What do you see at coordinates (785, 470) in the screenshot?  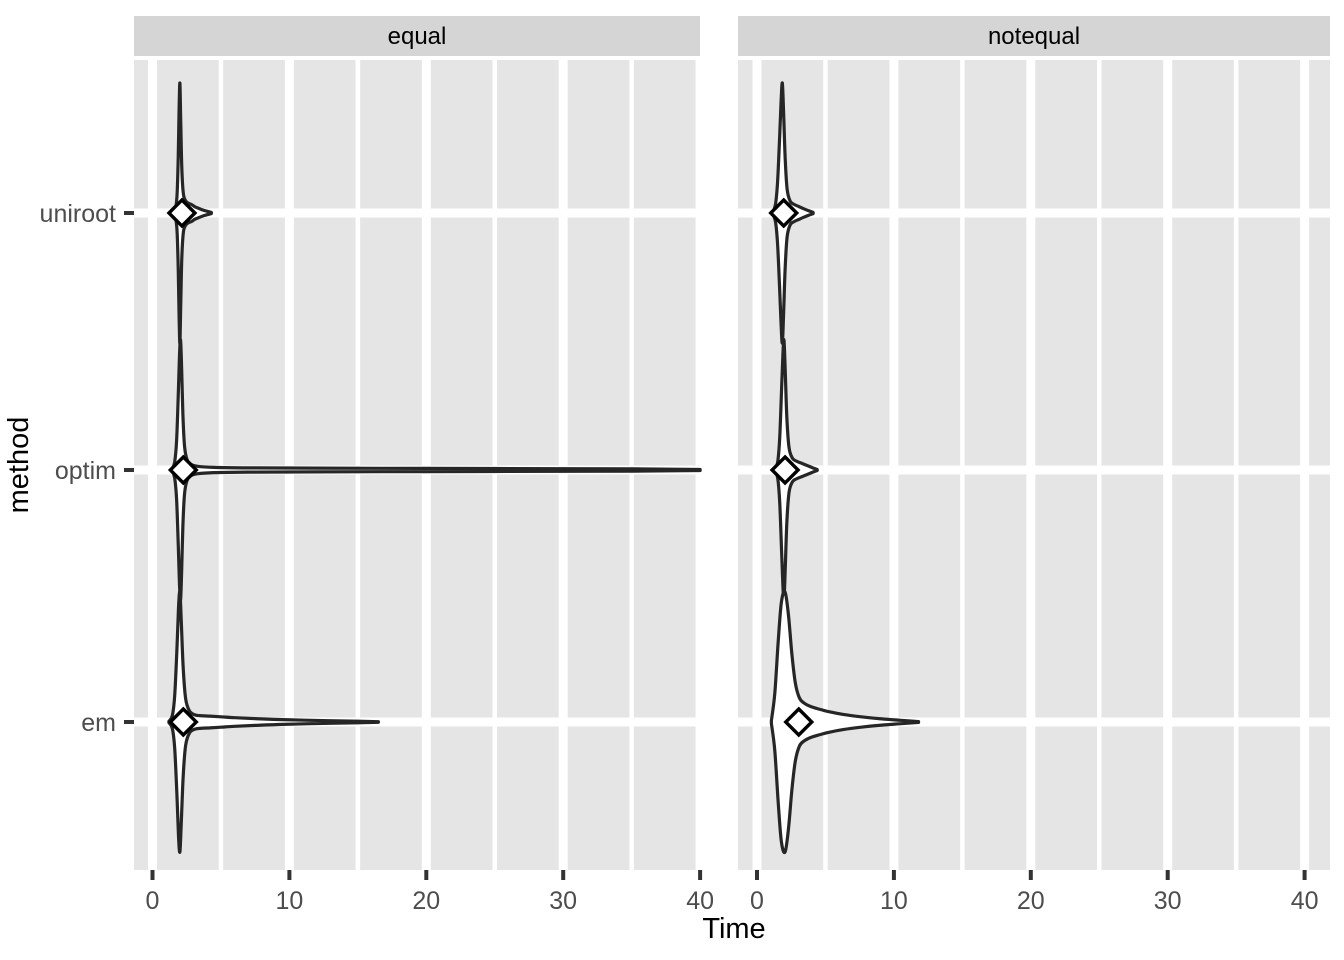 I see `mean-marker-notequal-optim` at bounding box center [785, 470].